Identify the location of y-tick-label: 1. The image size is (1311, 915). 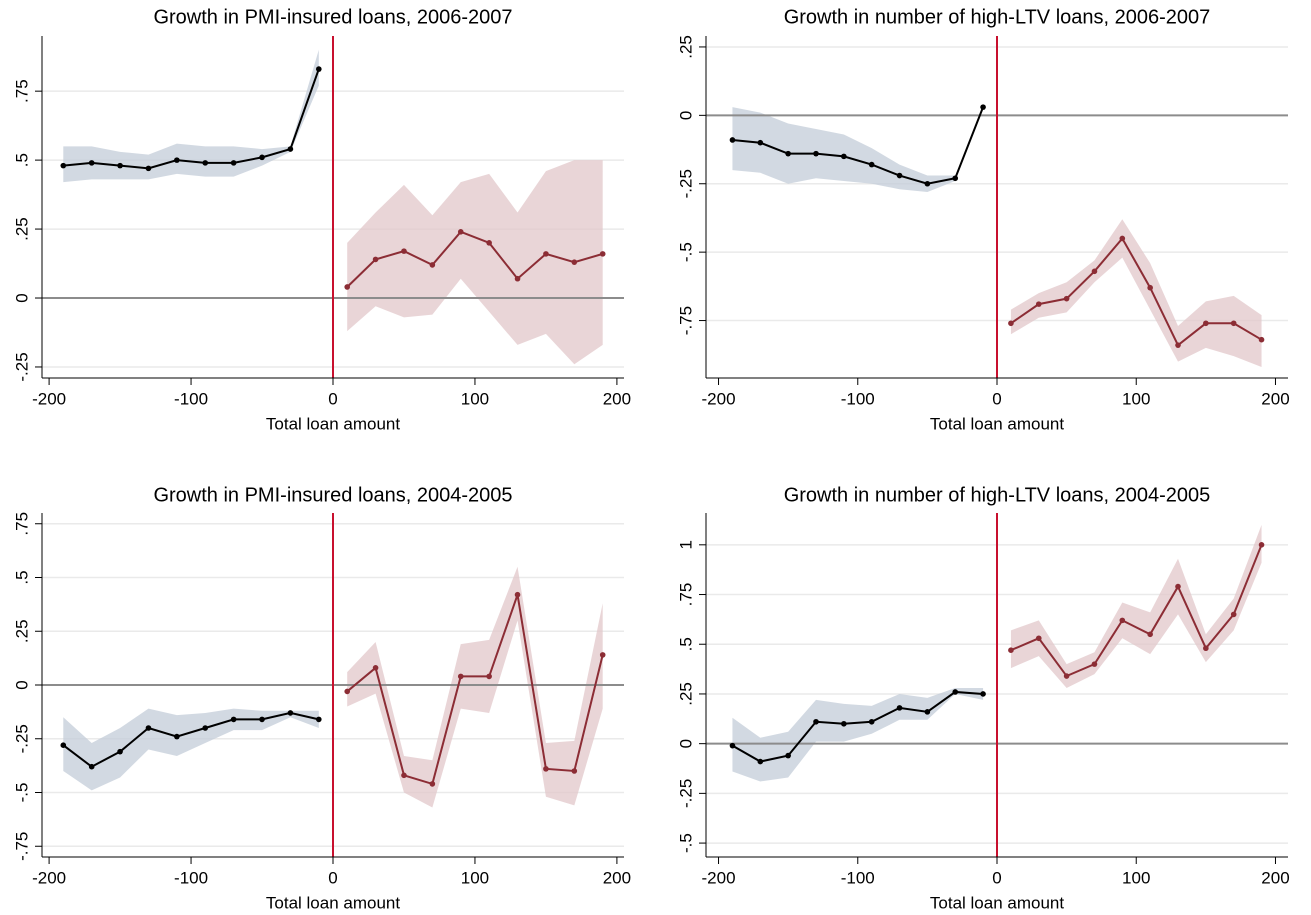
(685, 544).